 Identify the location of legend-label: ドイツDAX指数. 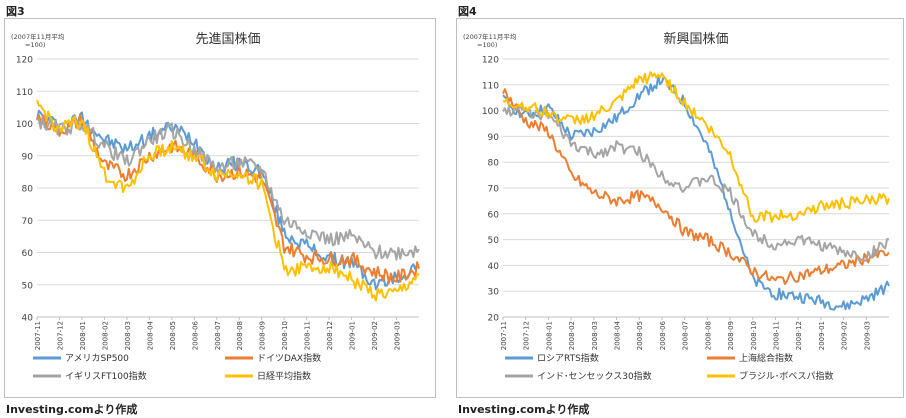
(289, 358).